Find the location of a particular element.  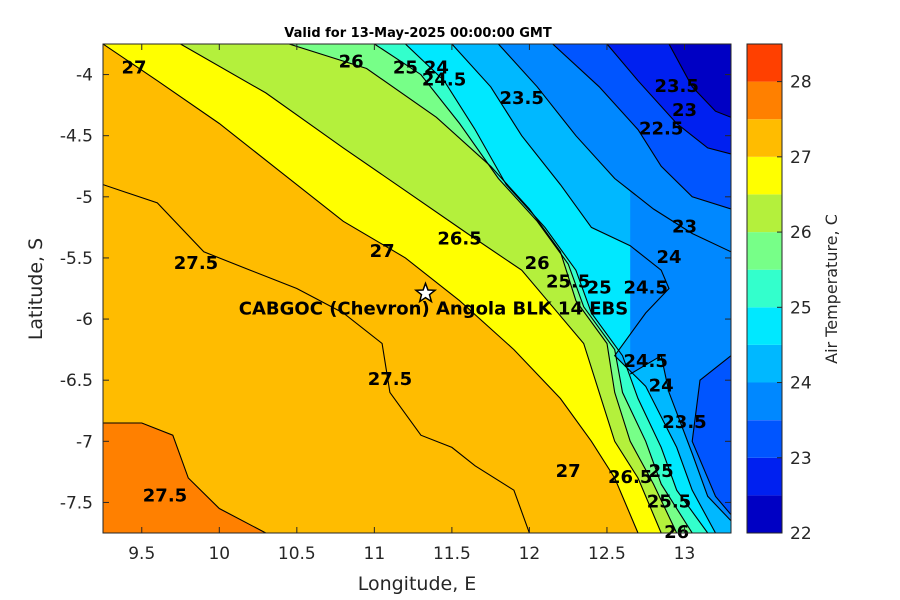

x-tick-label: 10 is located at coordinates (219, 554).